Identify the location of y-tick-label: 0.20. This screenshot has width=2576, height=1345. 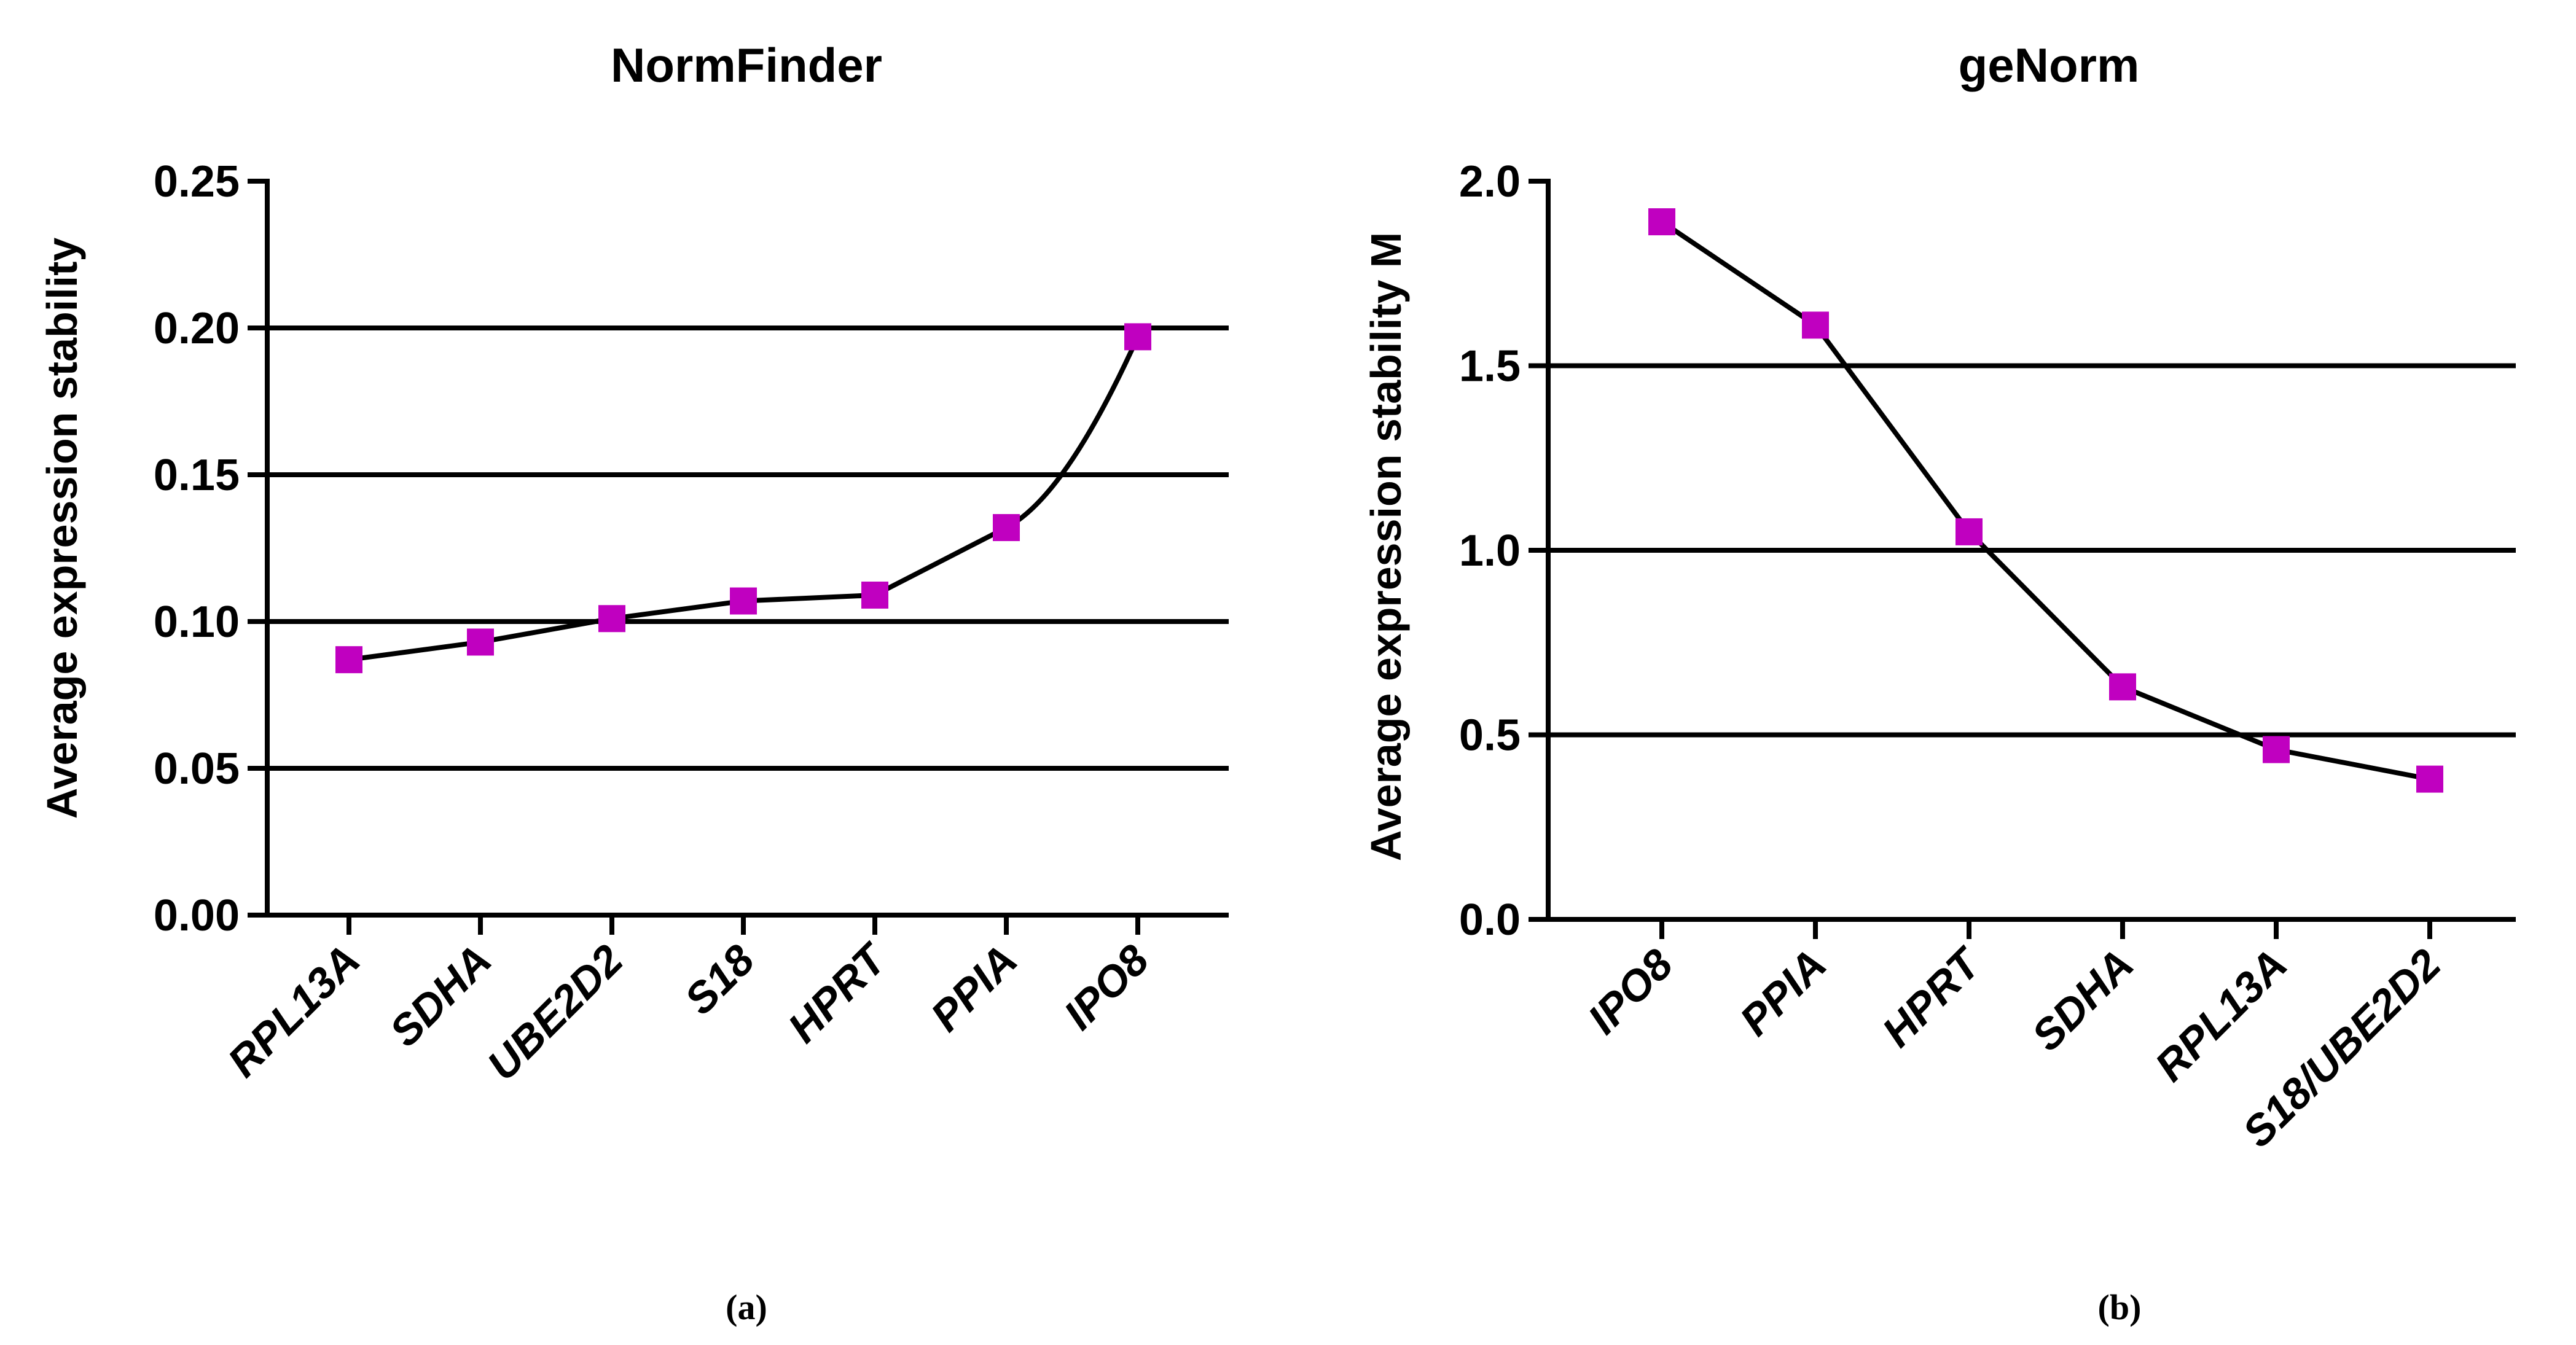
(197, 328).